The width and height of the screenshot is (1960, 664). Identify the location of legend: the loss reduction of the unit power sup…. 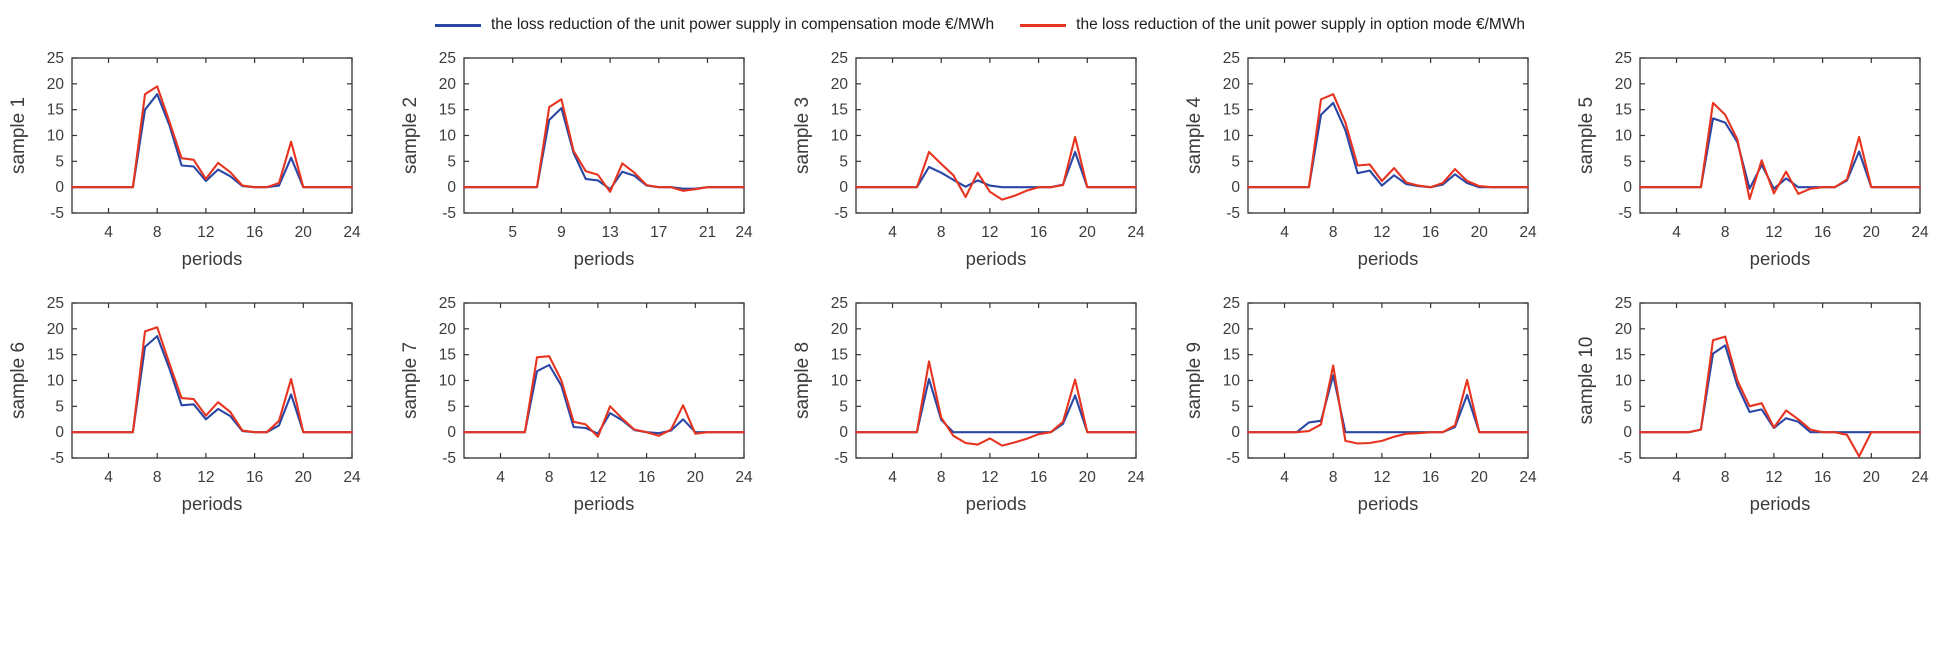
(980, 23).